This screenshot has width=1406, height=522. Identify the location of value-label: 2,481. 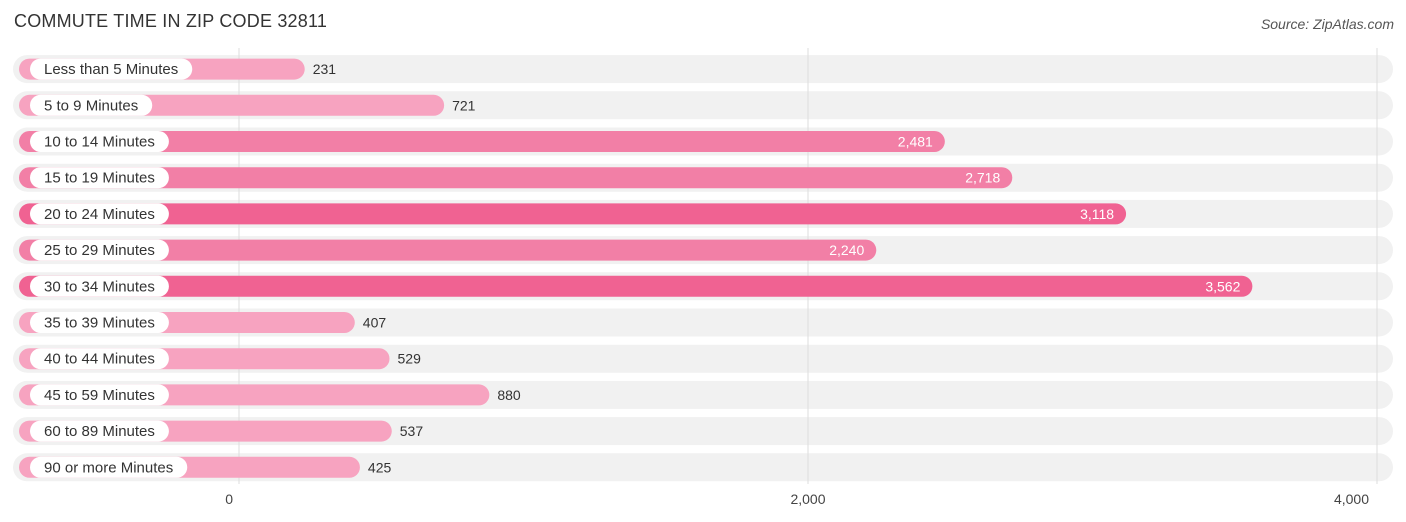
(915, 142).